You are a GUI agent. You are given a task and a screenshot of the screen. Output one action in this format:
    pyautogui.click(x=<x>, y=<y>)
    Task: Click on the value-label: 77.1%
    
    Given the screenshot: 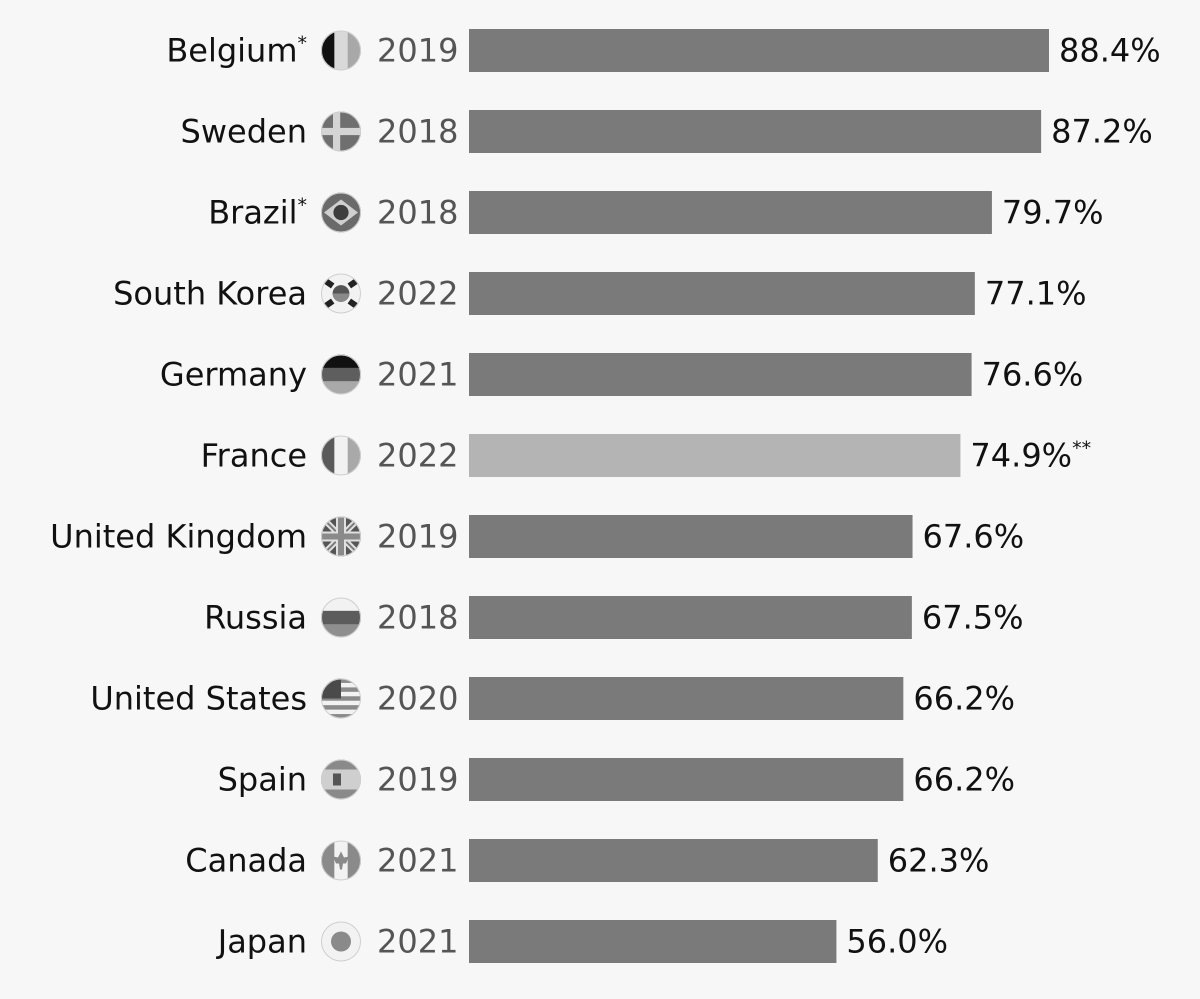 What is the action you would take?
    pyautogui.click(x=1036, y=294)
    